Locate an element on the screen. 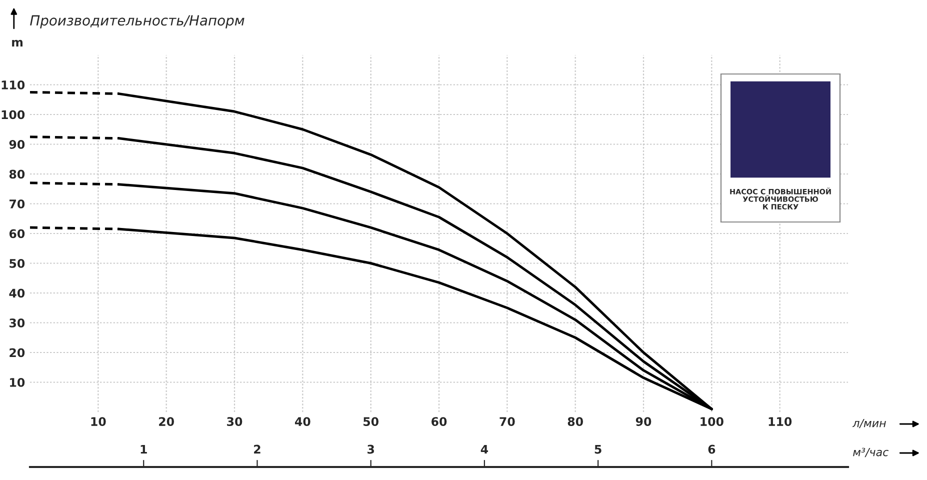  y-tick-label: 40 is located at coordinates (17, 293).